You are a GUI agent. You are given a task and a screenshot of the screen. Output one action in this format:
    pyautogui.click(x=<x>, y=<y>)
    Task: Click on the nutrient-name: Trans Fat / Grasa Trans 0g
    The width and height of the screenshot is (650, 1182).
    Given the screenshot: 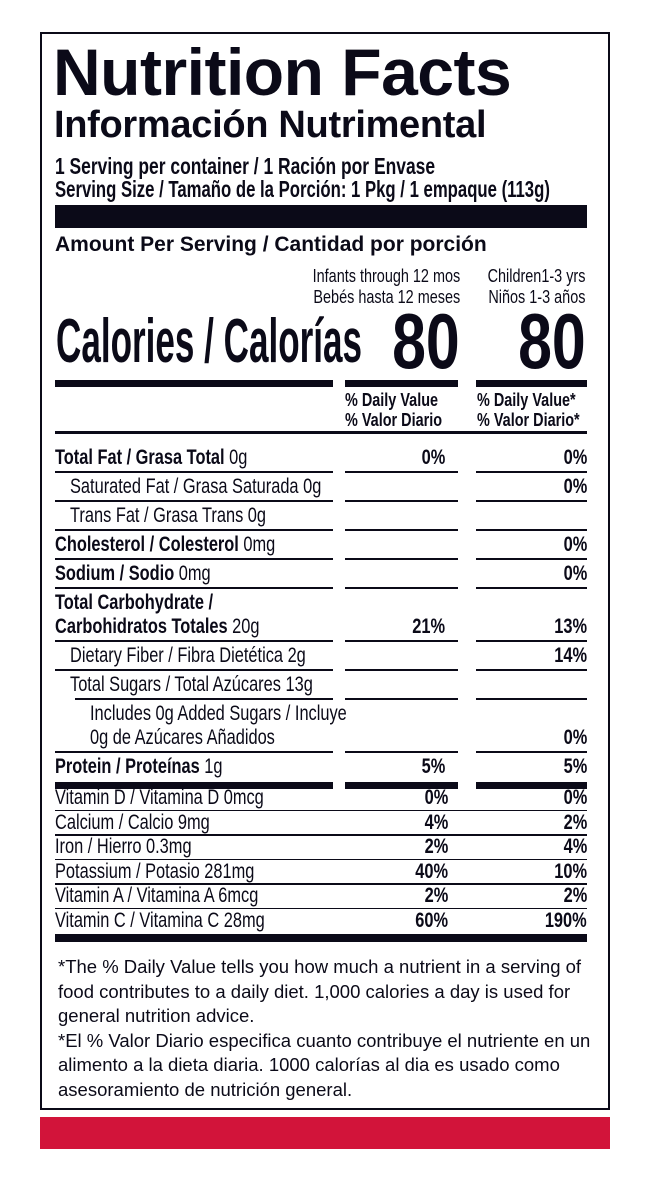 What is the action you would take?
    pyautogui.click(x=168, y=516)
    